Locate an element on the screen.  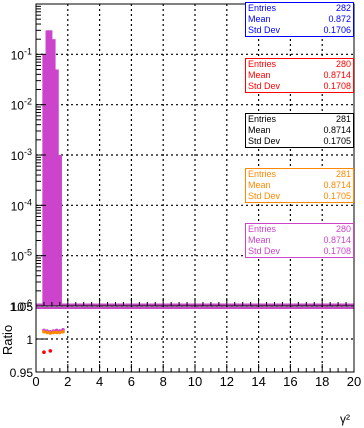
stat-row-std-dev: Std Dev 0.1706 is located at coordinates (299, 30).